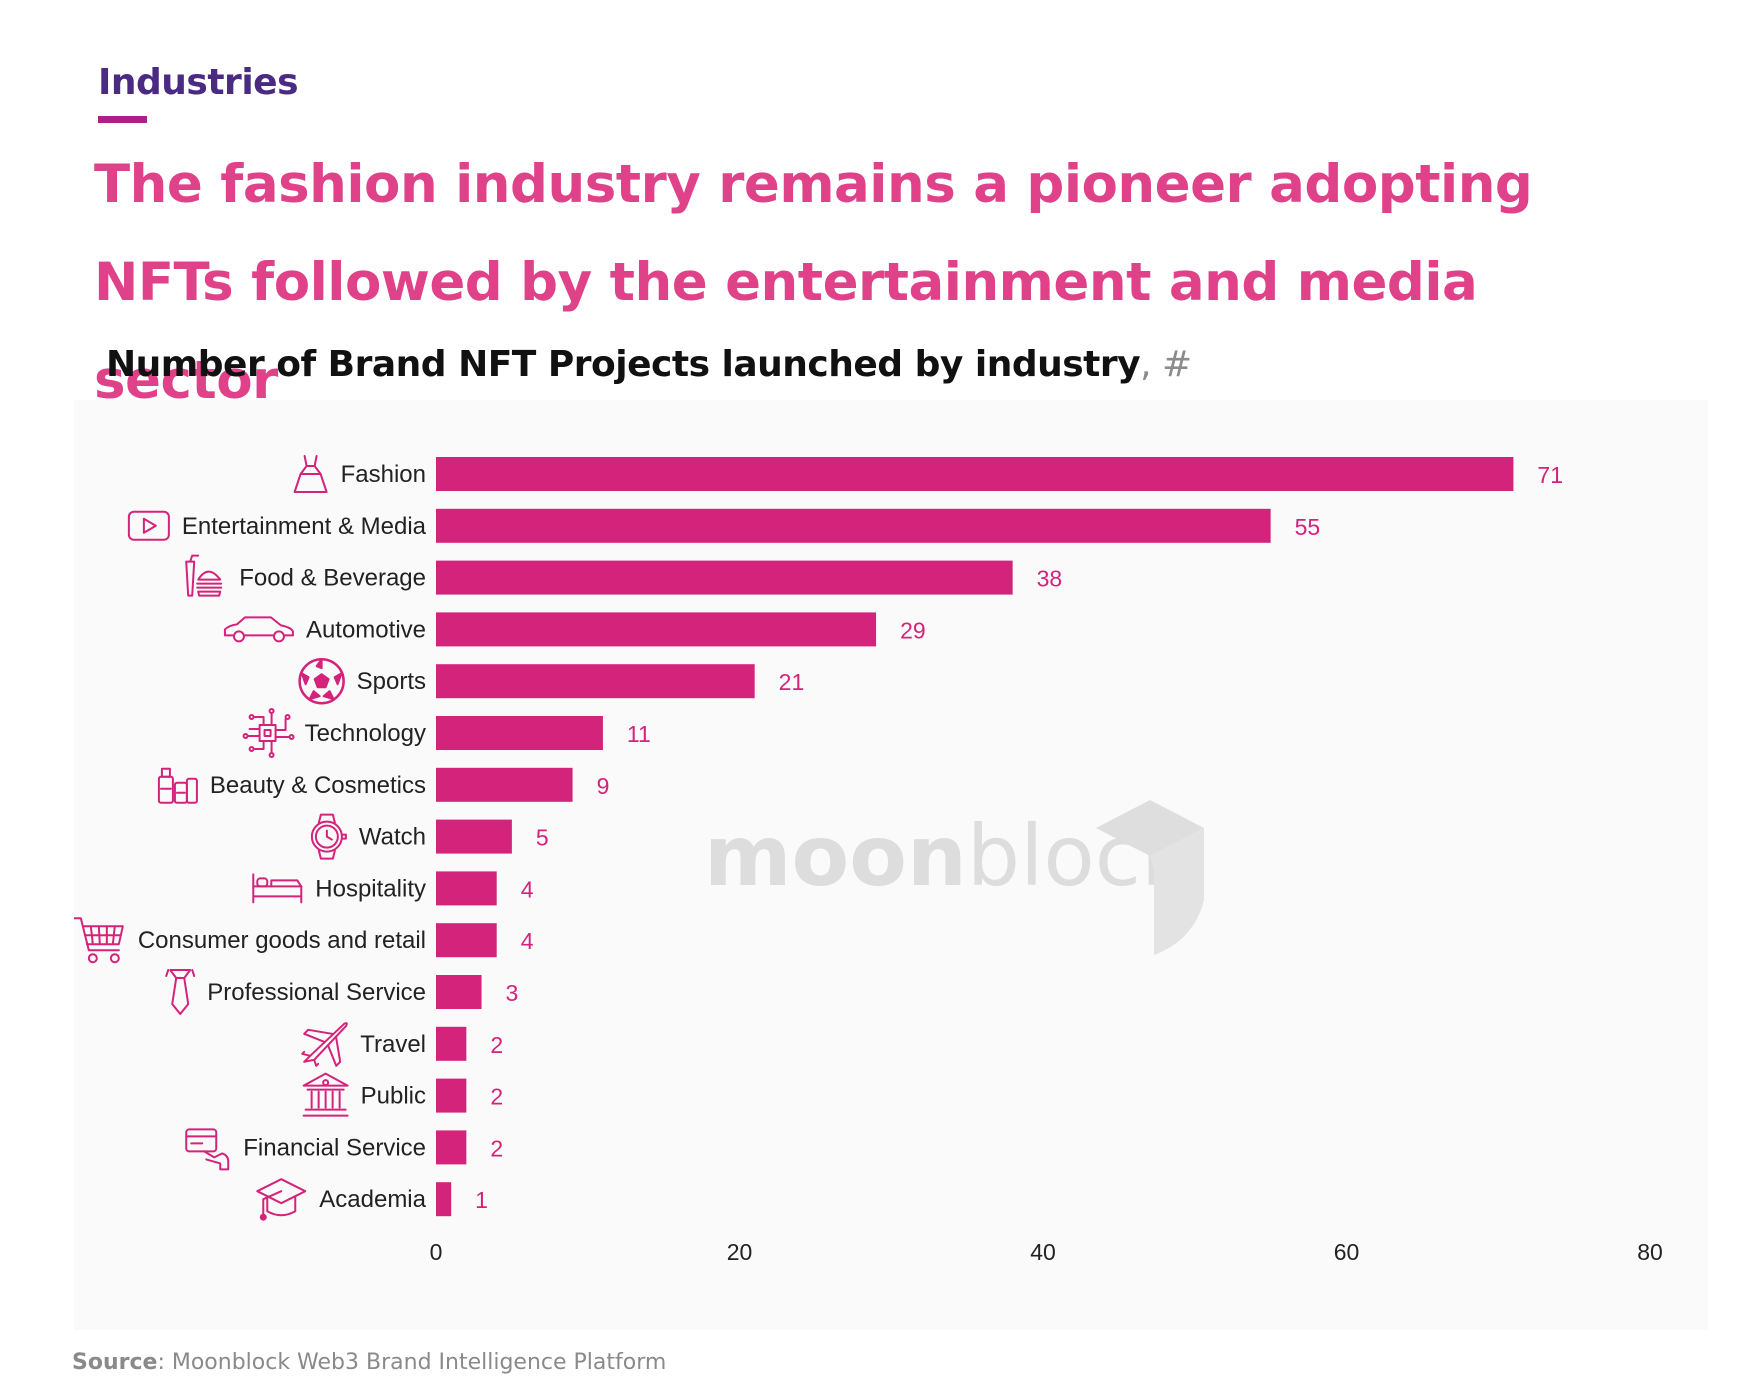 This screenshot has width=1752, height=1400. What do you see at coordinates (282, 940) in the screenshot?
I see `category-label: Consumer goods and retail` at bounding box center [282, 940].